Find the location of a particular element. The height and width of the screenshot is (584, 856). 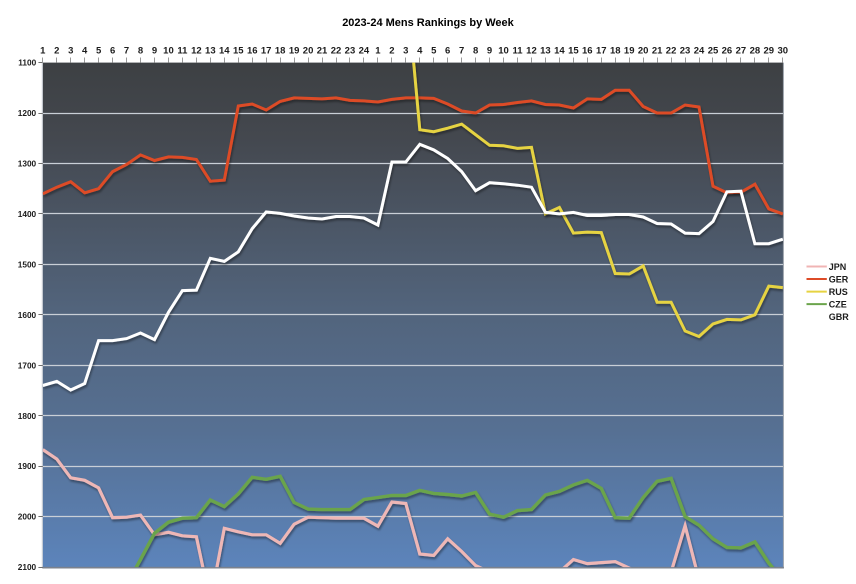

svg-text: 26 is located at coordinates (727, 51).